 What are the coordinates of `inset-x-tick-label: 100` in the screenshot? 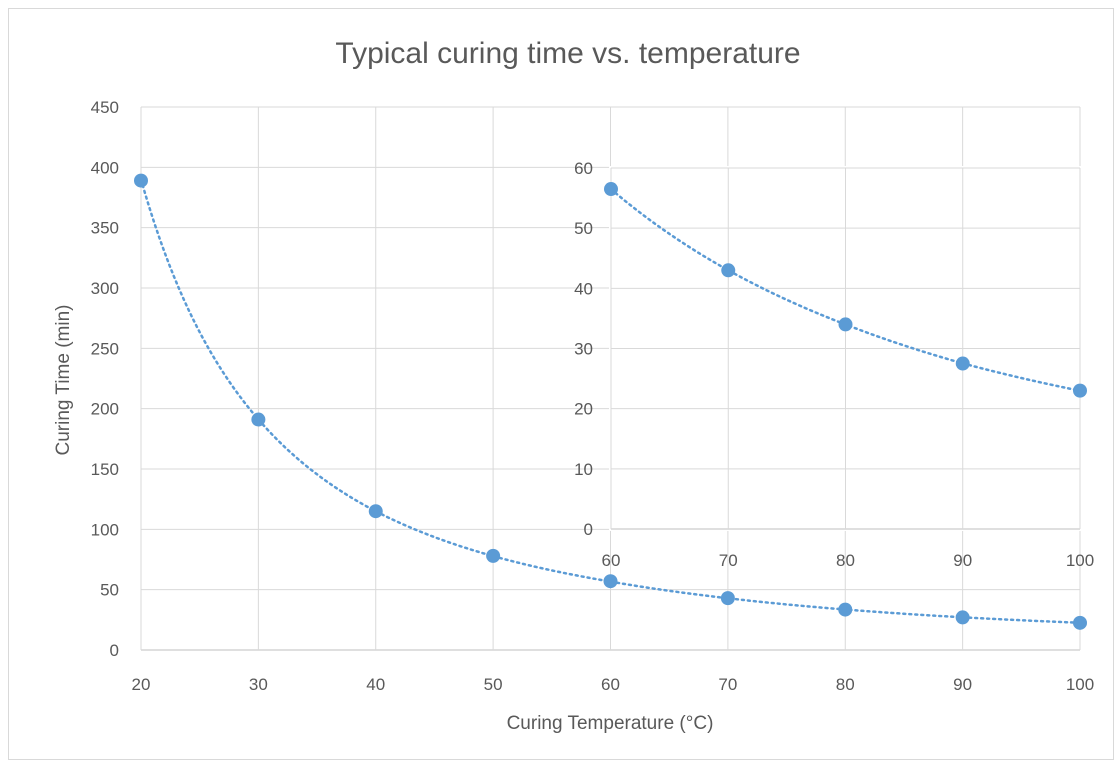 It's located at (1080, 560).